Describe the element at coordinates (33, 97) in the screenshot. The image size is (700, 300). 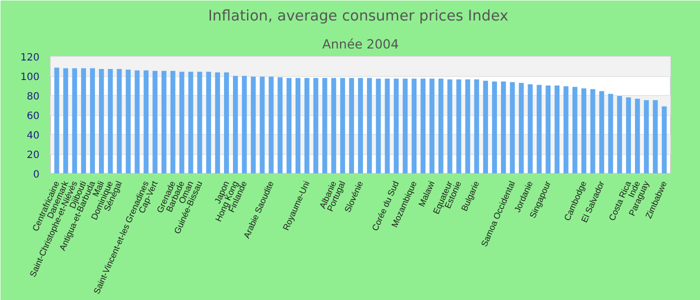
I see `y-tick-label: 80` at that location.